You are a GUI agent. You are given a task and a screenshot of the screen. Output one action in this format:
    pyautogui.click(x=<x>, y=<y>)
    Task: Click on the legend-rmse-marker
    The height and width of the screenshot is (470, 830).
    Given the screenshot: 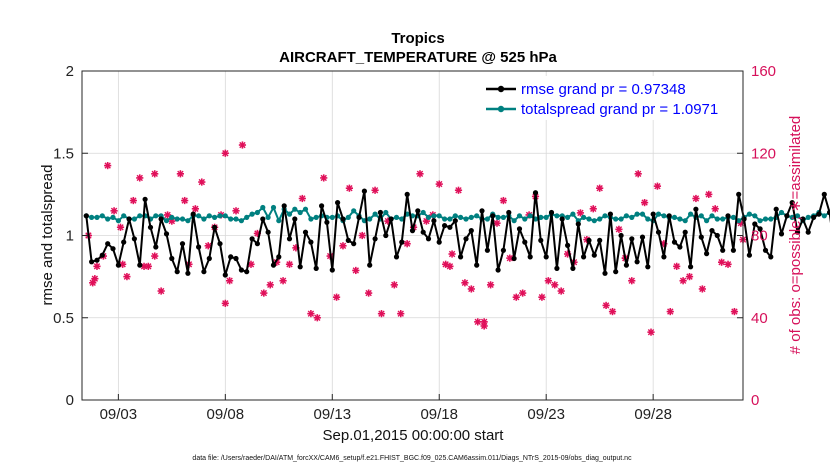 What is the action you would take?
    pyautogui.click(x=501, y=89)
    